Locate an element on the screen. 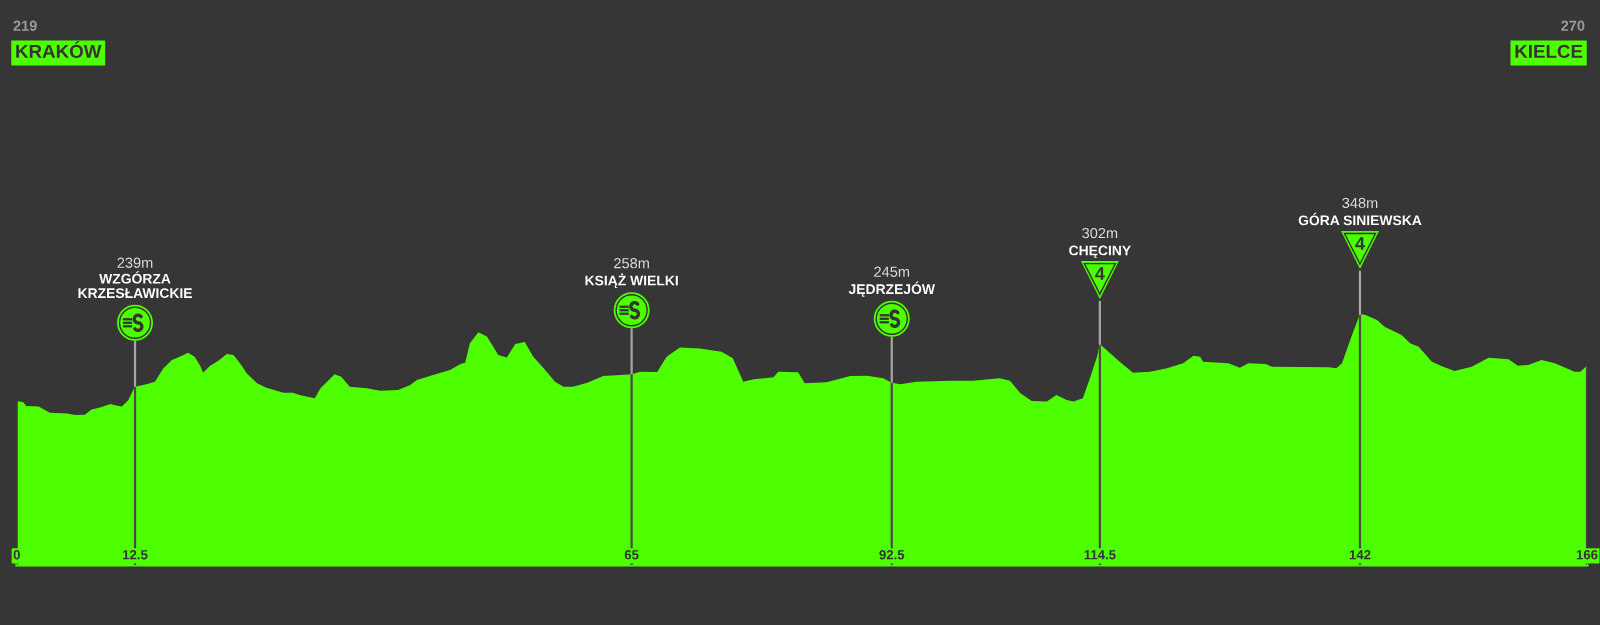 The image size is (1600, 625). text: 219 is located at coordinates (25, 25).